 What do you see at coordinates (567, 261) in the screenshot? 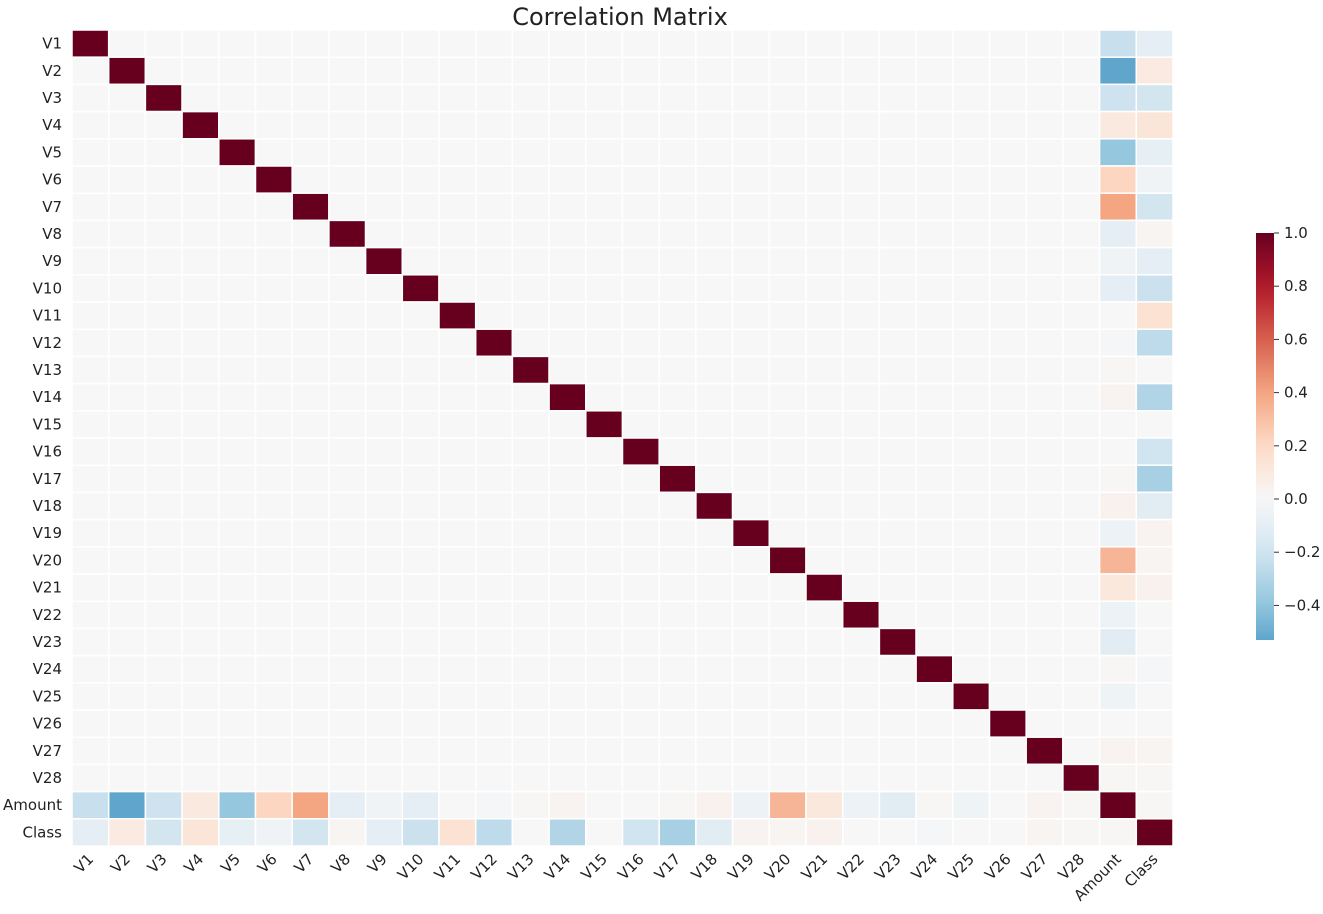
I see `heatmap-cell-V9-V14` at bounding box center [567, 261].